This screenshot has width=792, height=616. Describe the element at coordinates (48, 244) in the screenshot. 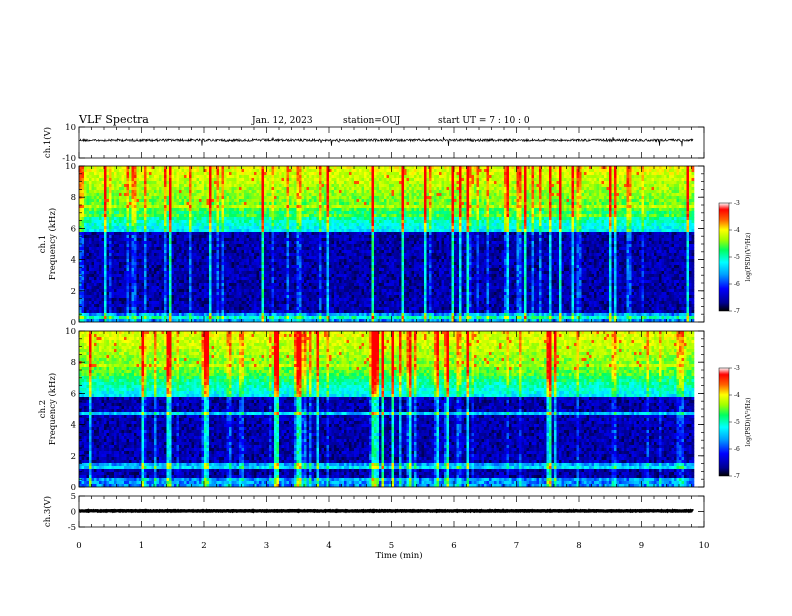

I see `y-axis-label: ch.1Frequency (kHz)` at that location.